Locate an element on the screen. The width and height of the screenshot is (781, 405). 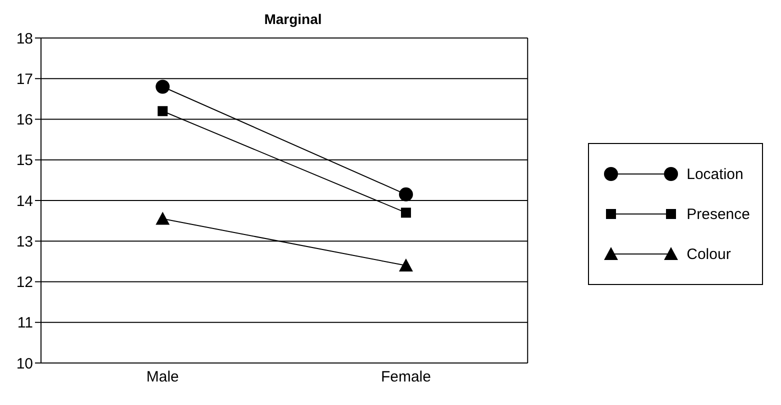
y-tick-label: 16 is located at coordinates (24, 120).